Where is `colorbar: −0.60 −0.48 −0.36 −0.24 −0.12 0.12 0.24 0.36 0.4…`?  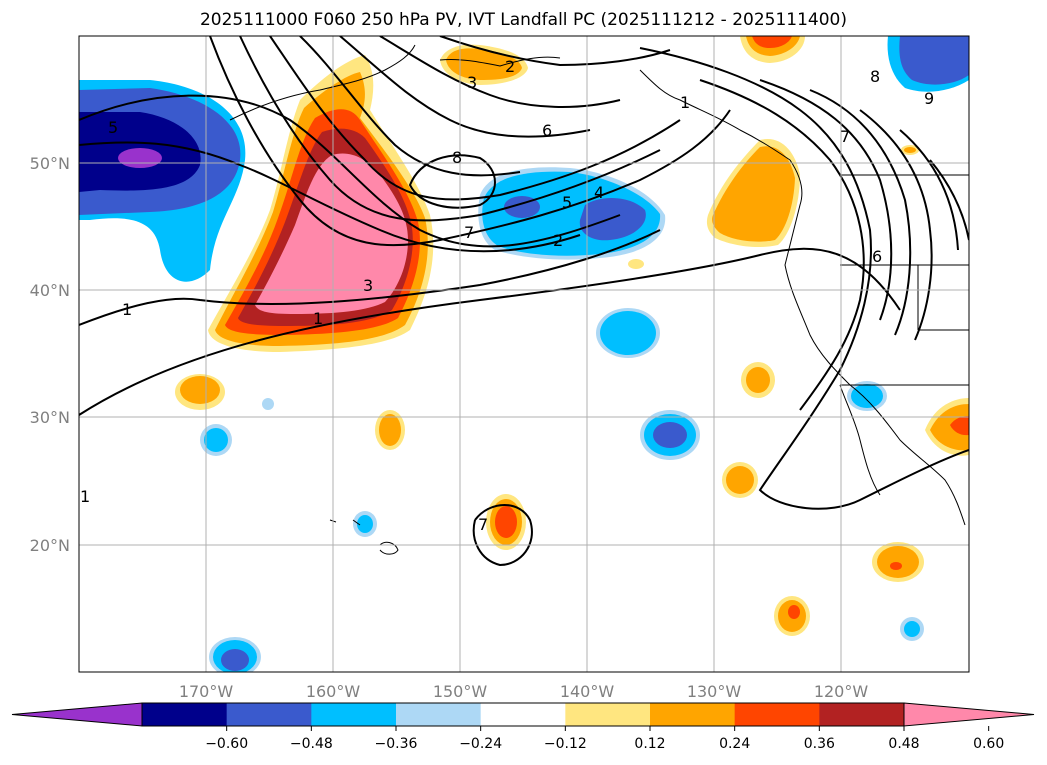
colorbar: −0.60 −0.48 −0.36 −0.24 −0.12 0.12 0.24 0.36 0.4… is located at coordinates (523, 727).